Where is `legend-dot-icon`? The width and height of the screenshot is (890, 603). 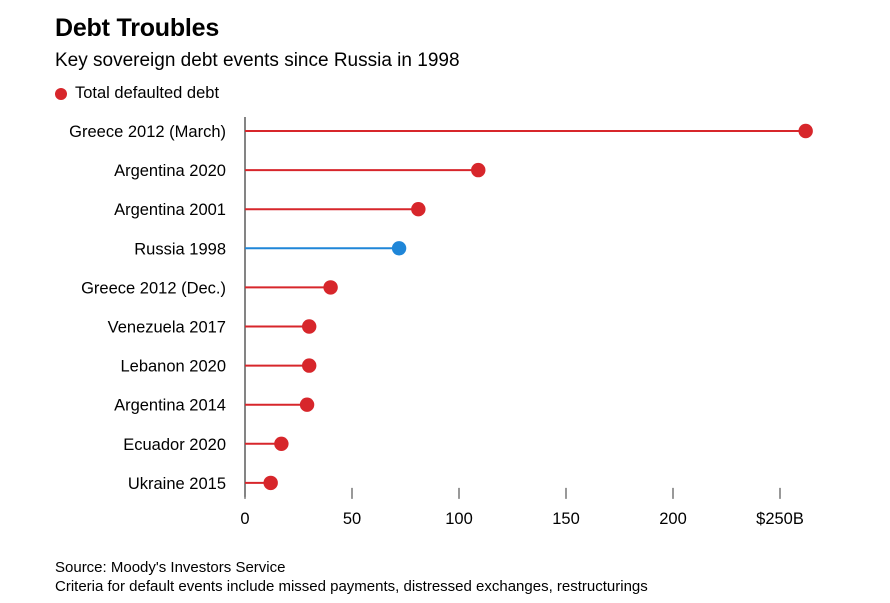
legend-dot-icon is located at coordinates (61, 93).